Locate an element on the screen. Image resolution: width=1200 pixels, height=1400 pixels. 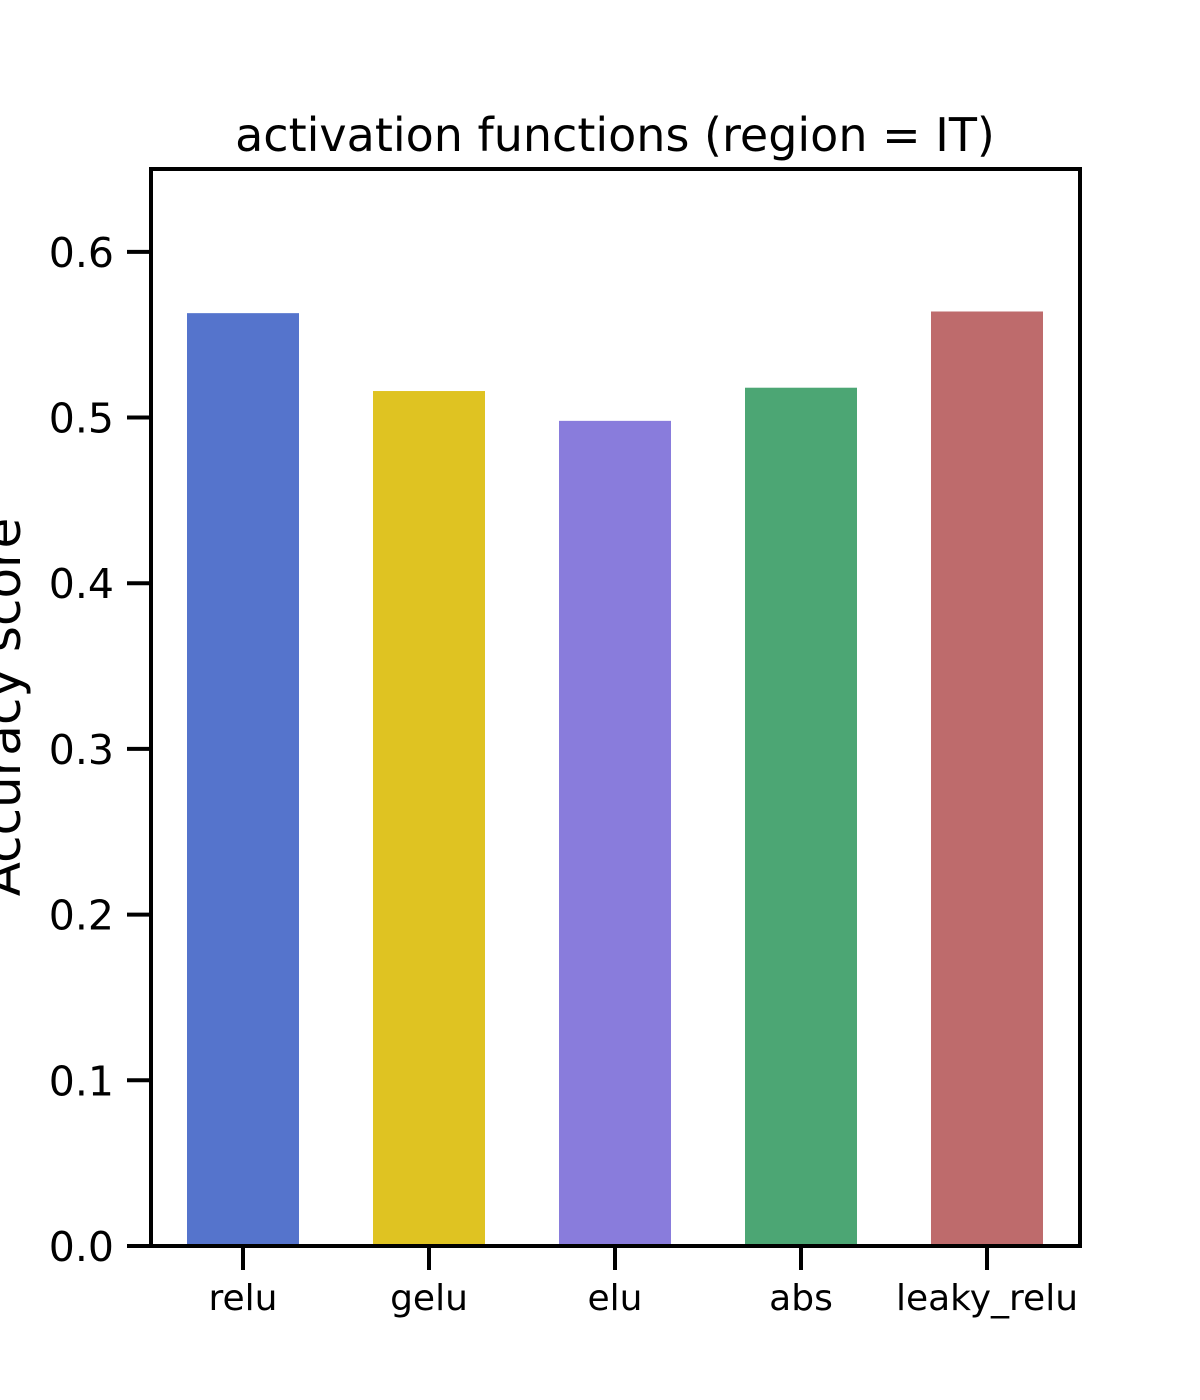
bar-abs is located at coordinates (801, 816).